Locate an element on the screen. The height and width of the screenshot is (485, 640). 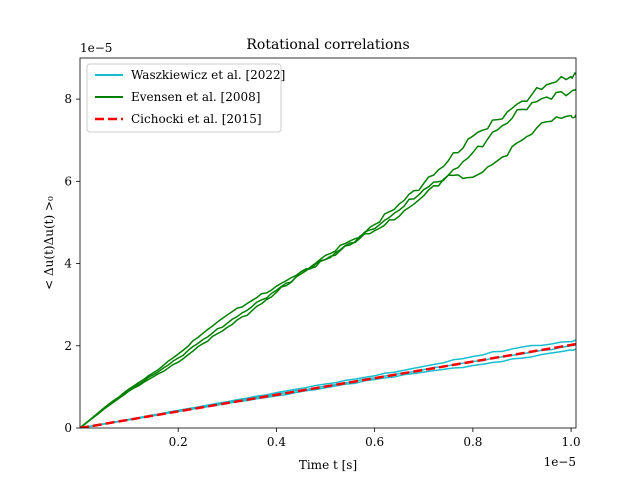
legend-box is located at coordinates (184, 98).